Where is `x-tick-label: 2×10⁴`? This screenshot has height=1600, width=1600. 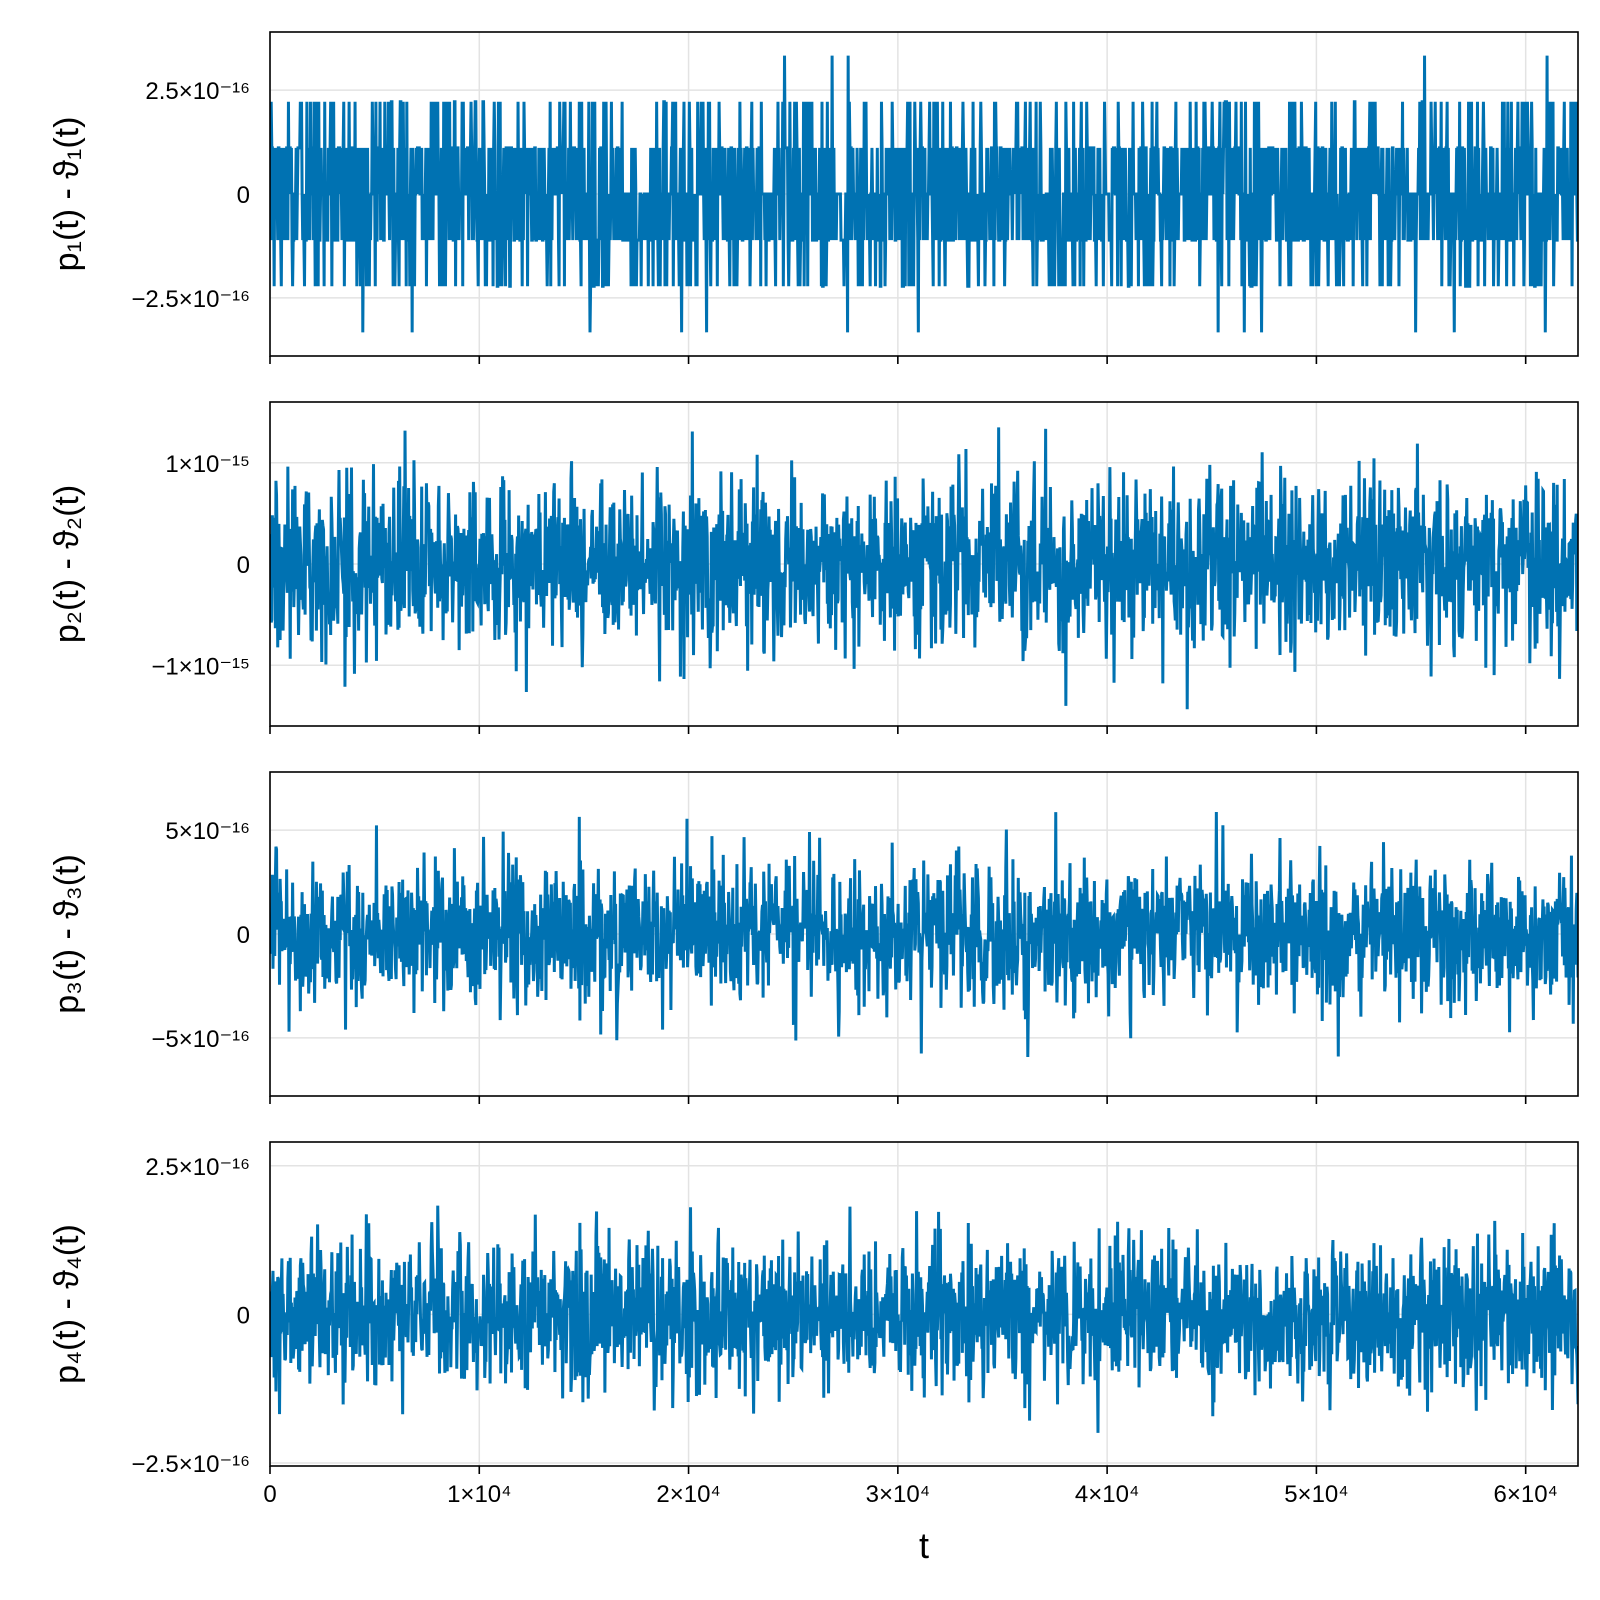 x-tick-label: 2×10⁴ is located at coordinates (688, 1494).